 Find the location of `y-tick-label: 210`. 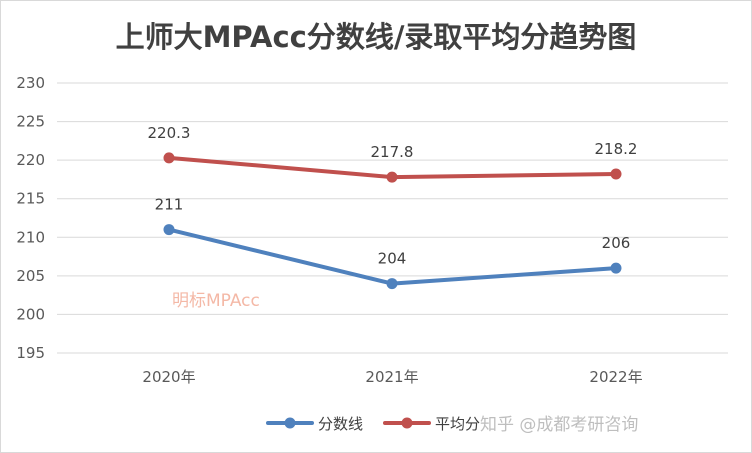

y-tick-label: 210 is located at coordinates (30, 237).